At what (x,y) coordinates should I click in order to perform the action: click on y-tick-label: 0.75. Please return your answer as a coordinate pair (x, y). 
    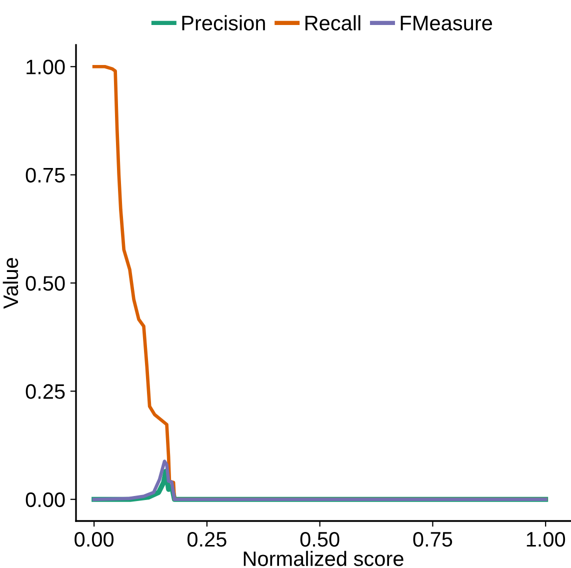
    Looking at the image, I should click on (45, 175).